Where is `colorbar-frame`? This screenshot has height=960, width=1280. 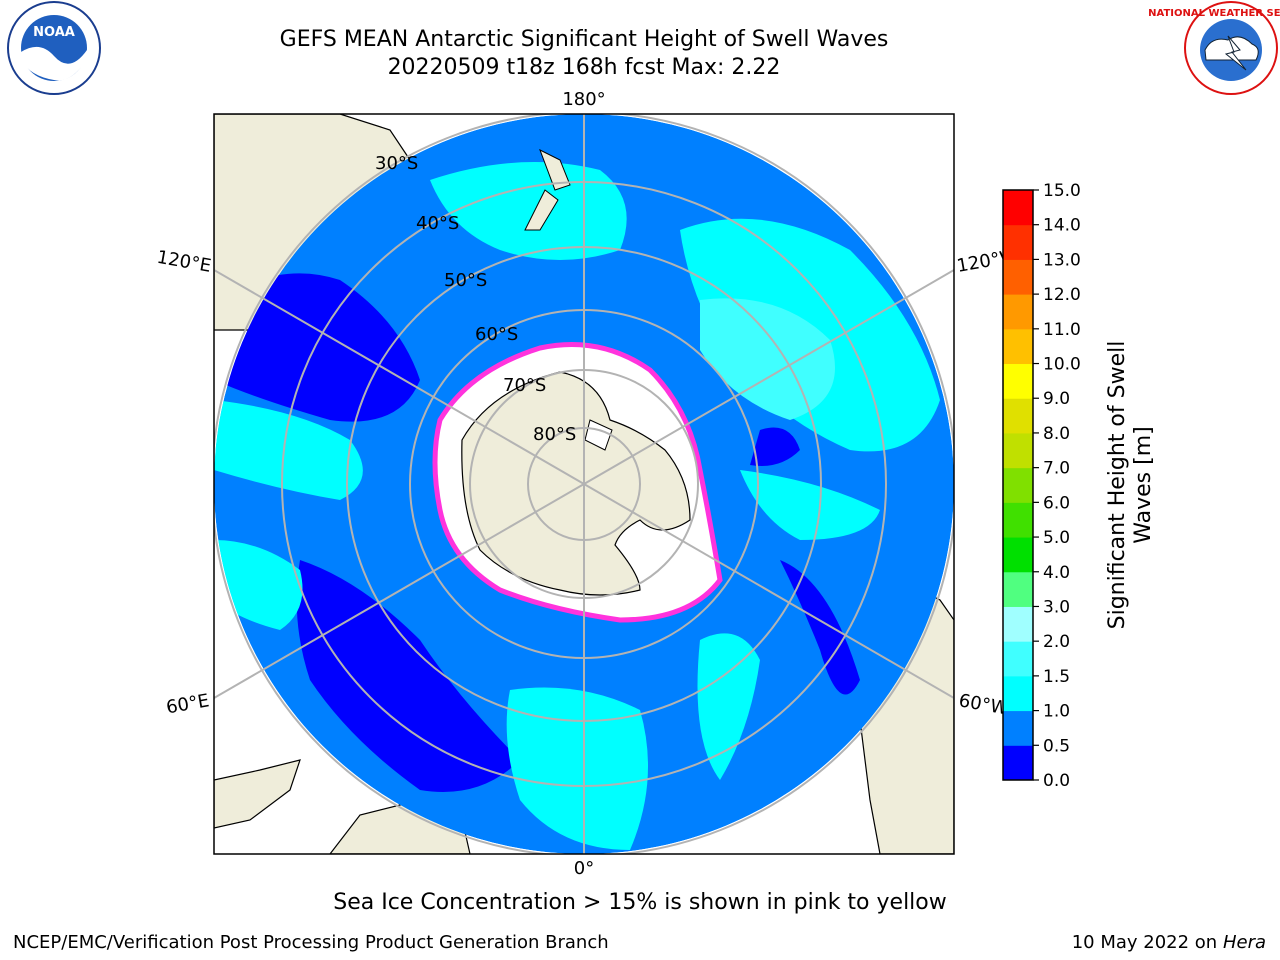 colorbar-frame is located at coordinates (1018, 485).